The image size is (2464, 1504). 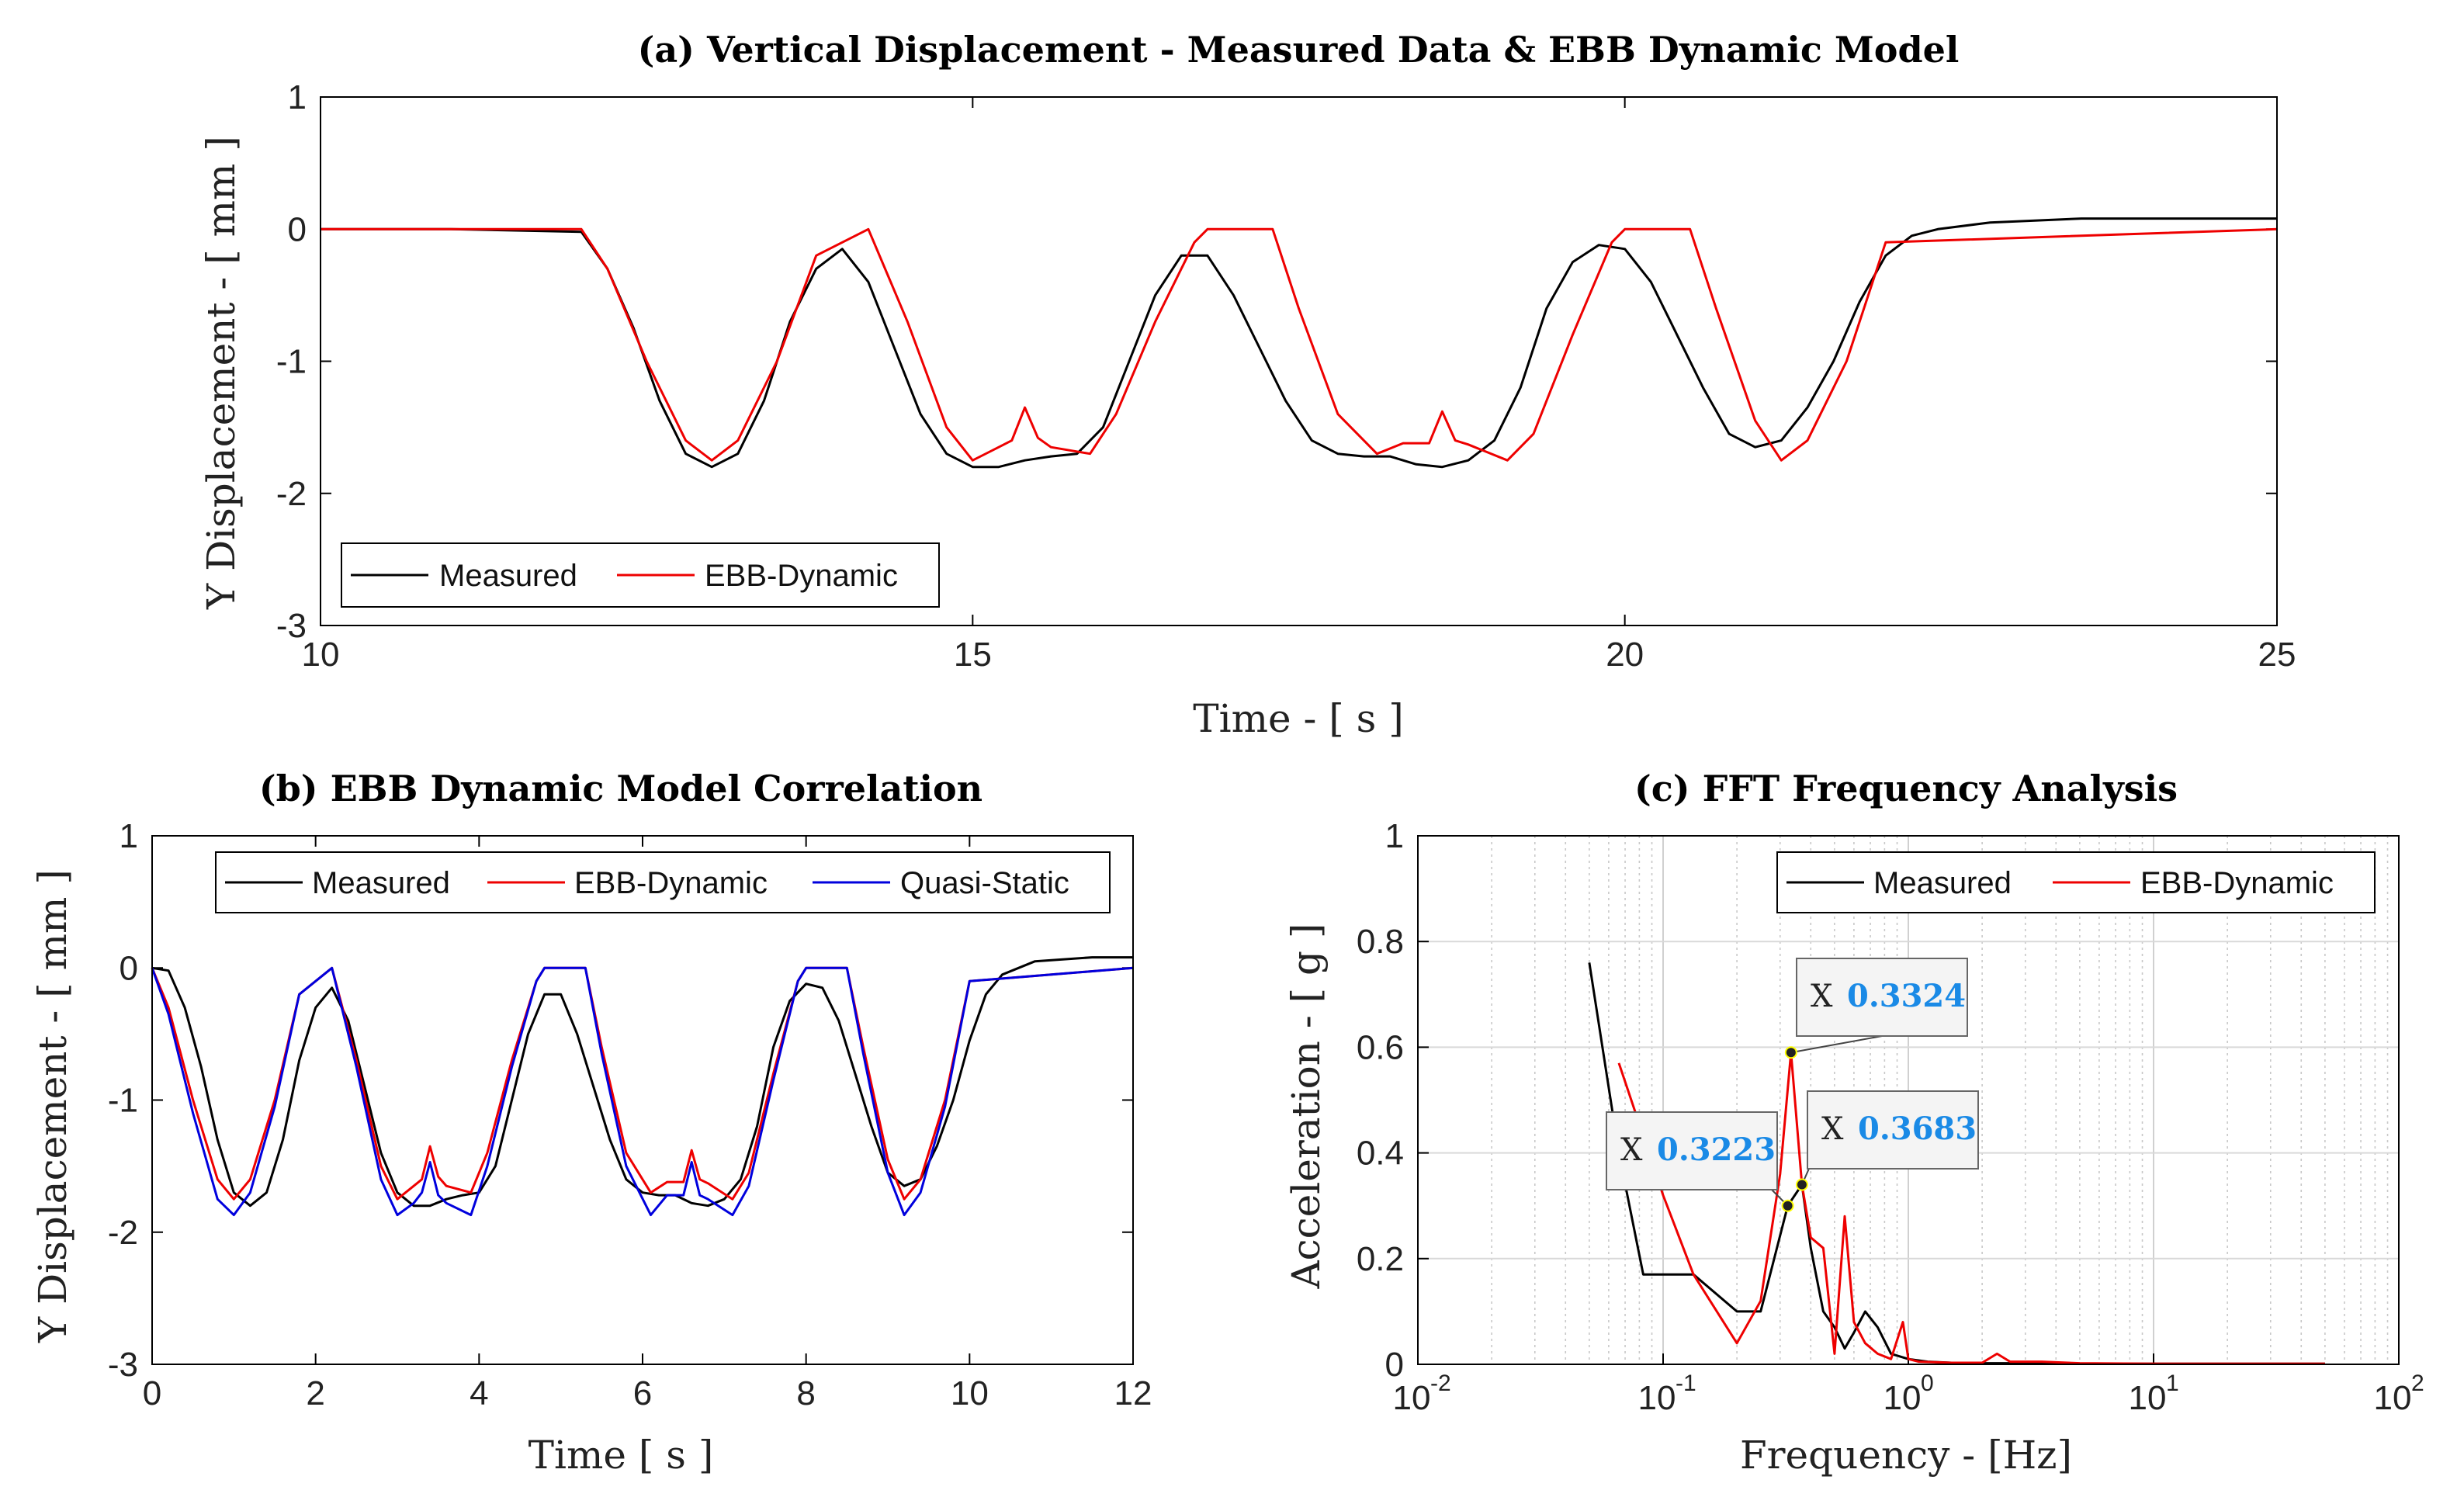 I want to click on panel-c-xtick-exponent: 2, so click(x=2417, y=1383).